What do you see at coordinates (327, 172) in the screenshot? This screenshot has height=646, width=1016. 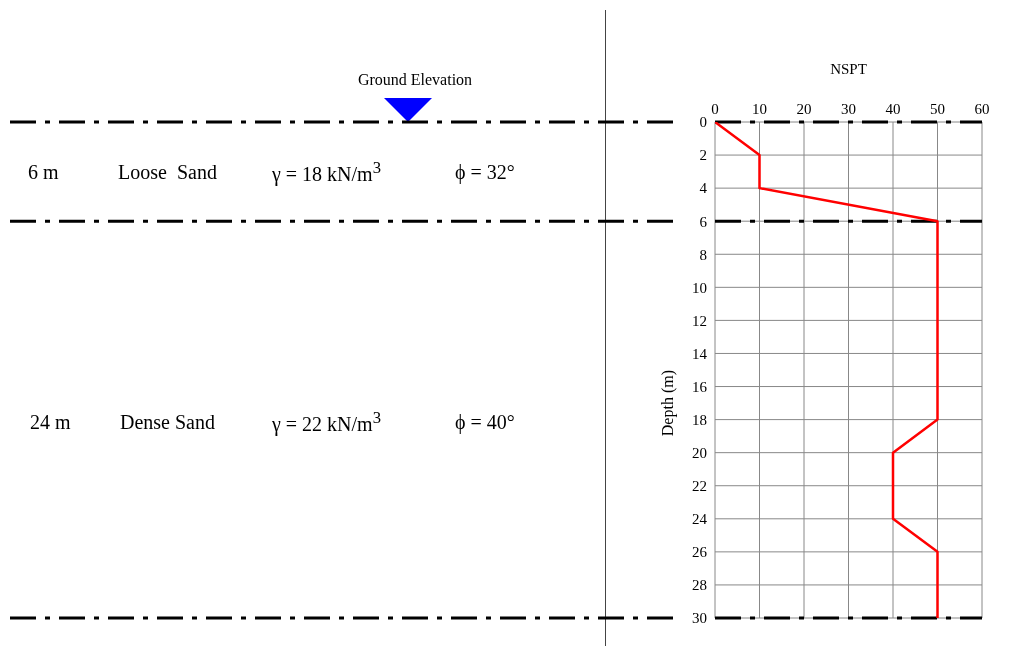 I see `text: γ = 18 kN/m$^{3}$` at bounding box center [327, 172].